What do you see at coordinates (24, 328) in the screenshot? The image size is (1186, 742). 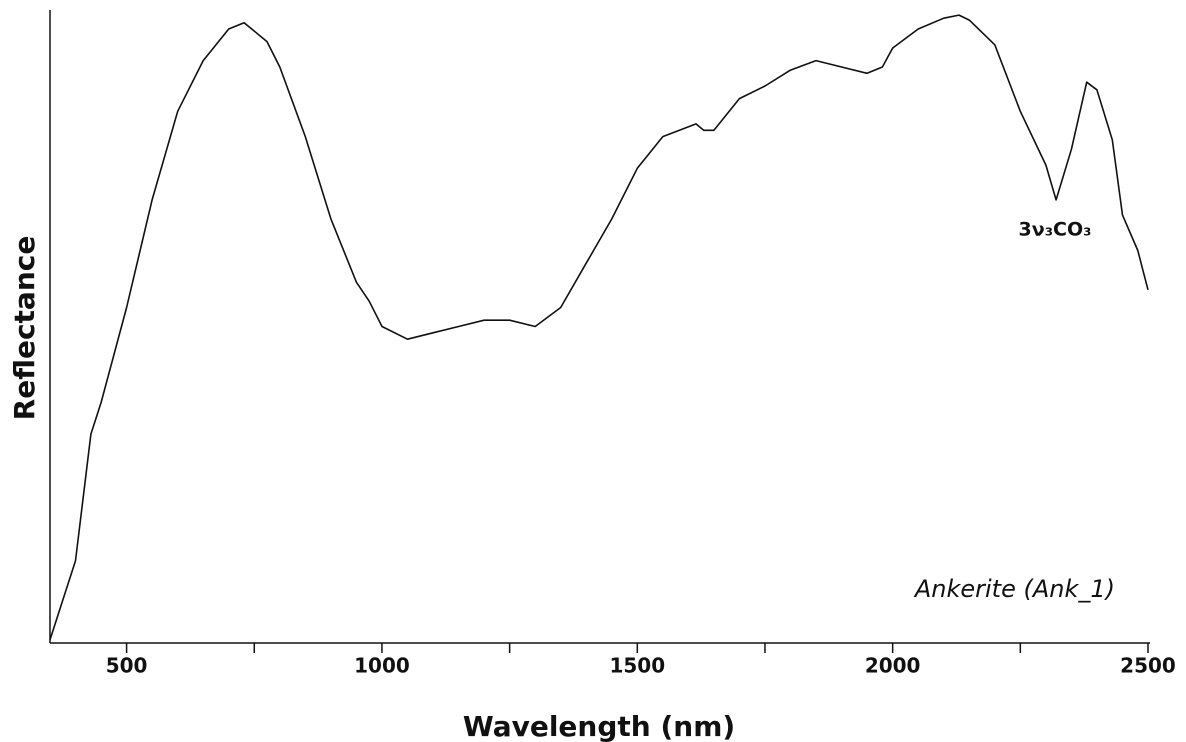 I see `y-axis-label: Reflectance` at bounding box center [24, 328].